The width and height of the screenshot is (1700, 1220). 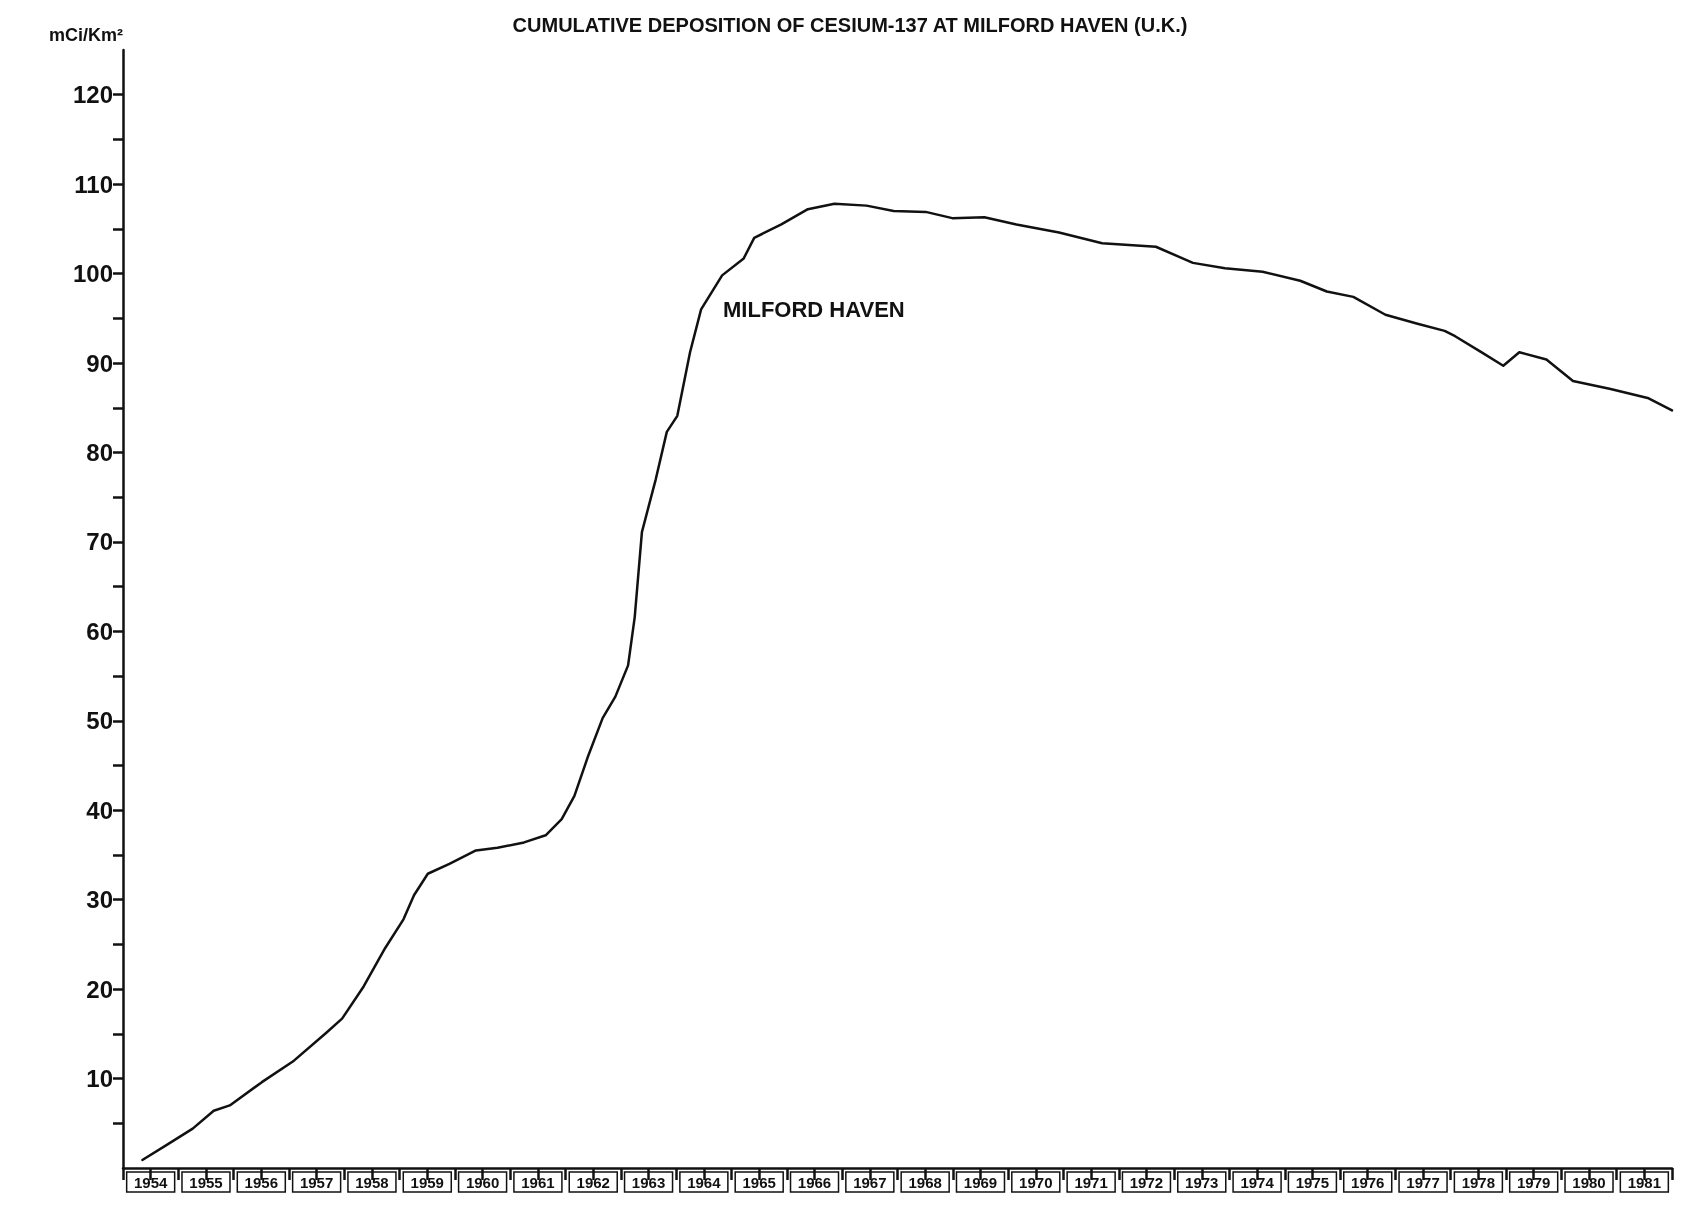 I want to click on y-tick-label: 100, so click(x=92, y=274).